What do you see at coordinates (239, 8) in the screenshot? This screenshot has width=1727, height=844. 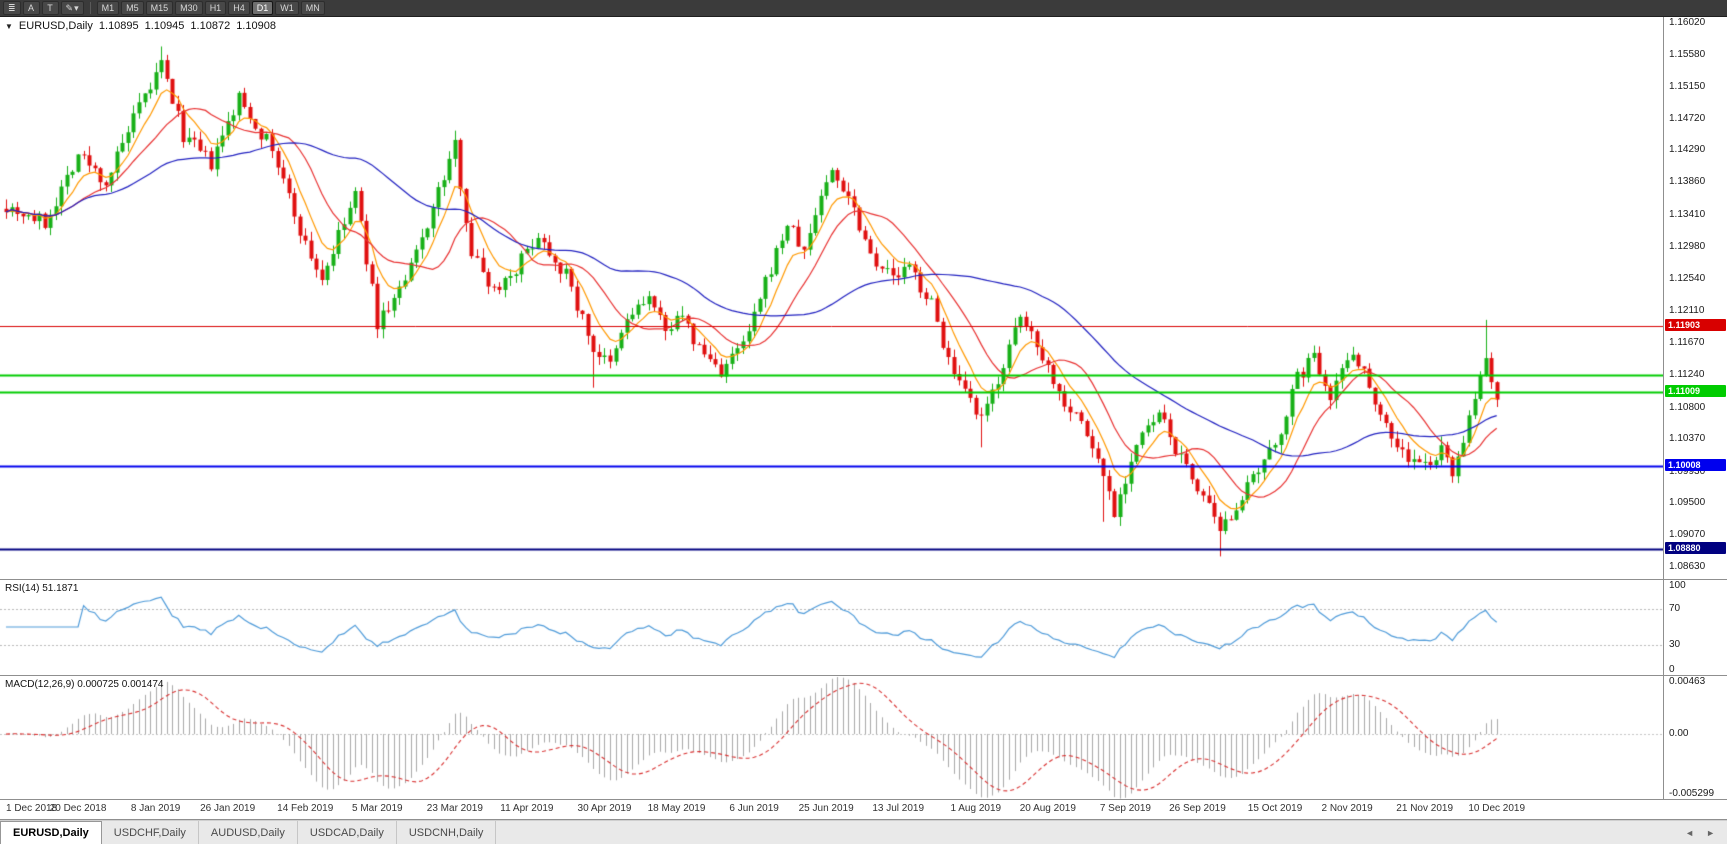 I see `timeframe-h4-button: H4` at bounding box center [239, 8].